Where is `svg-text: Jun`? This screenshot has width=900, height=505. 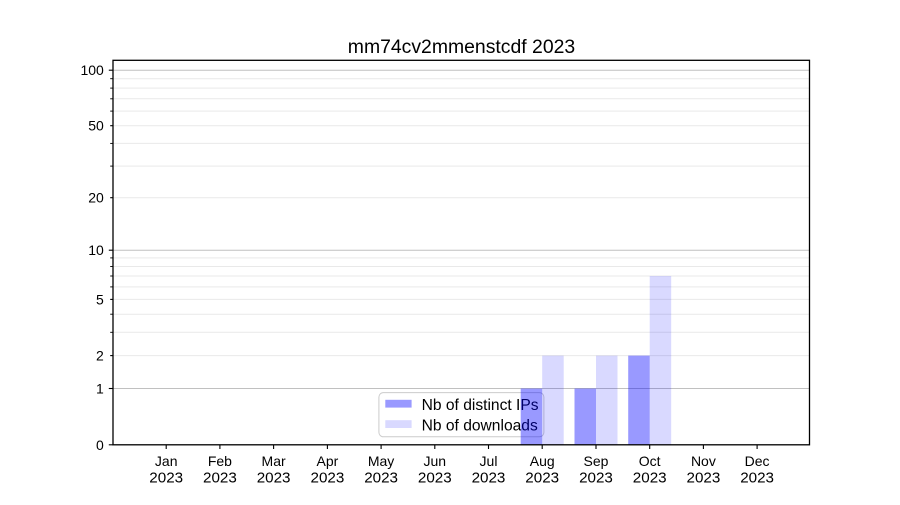
svg-text: Jun is located at coordinates (435, 461).